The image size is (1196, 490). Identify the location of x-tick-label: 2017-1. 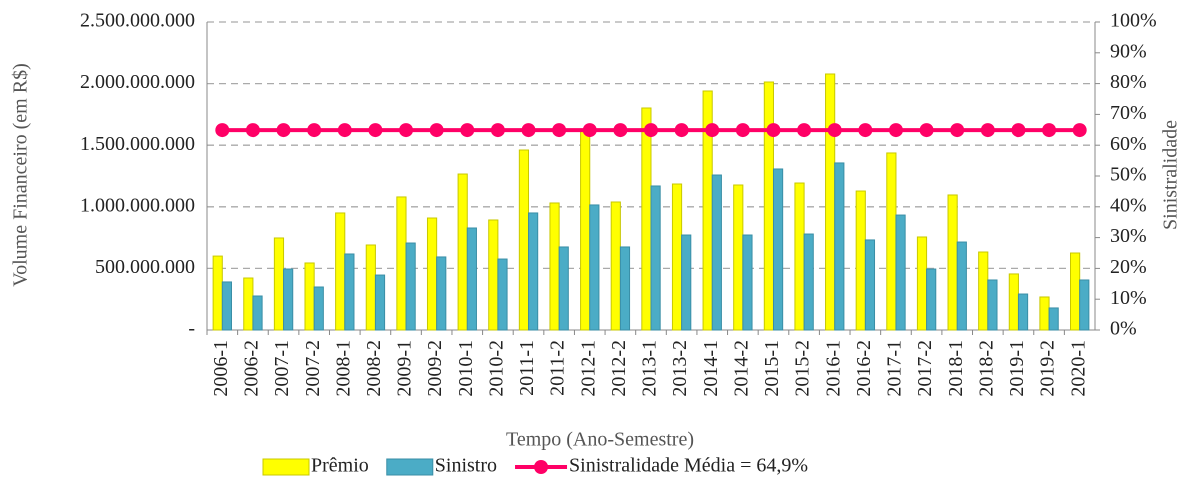
(895, 368).